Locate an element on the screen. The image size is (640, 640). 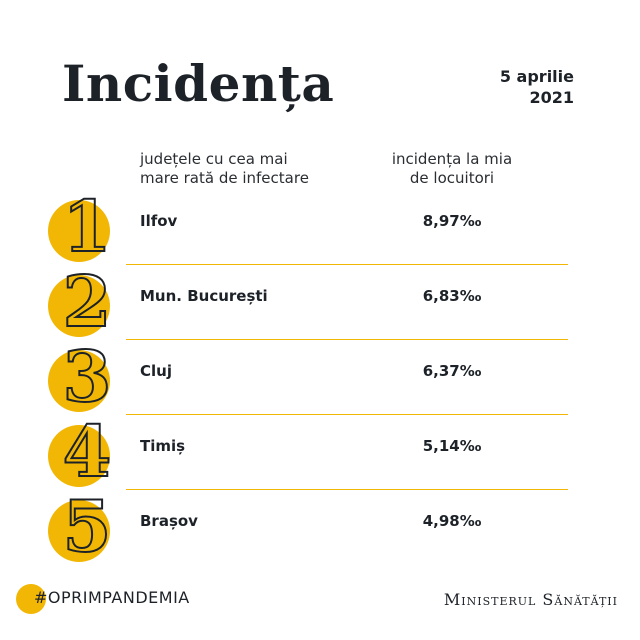
ministry-logo-text: Ministerul Sănătății is located at coordinates (530, 599).